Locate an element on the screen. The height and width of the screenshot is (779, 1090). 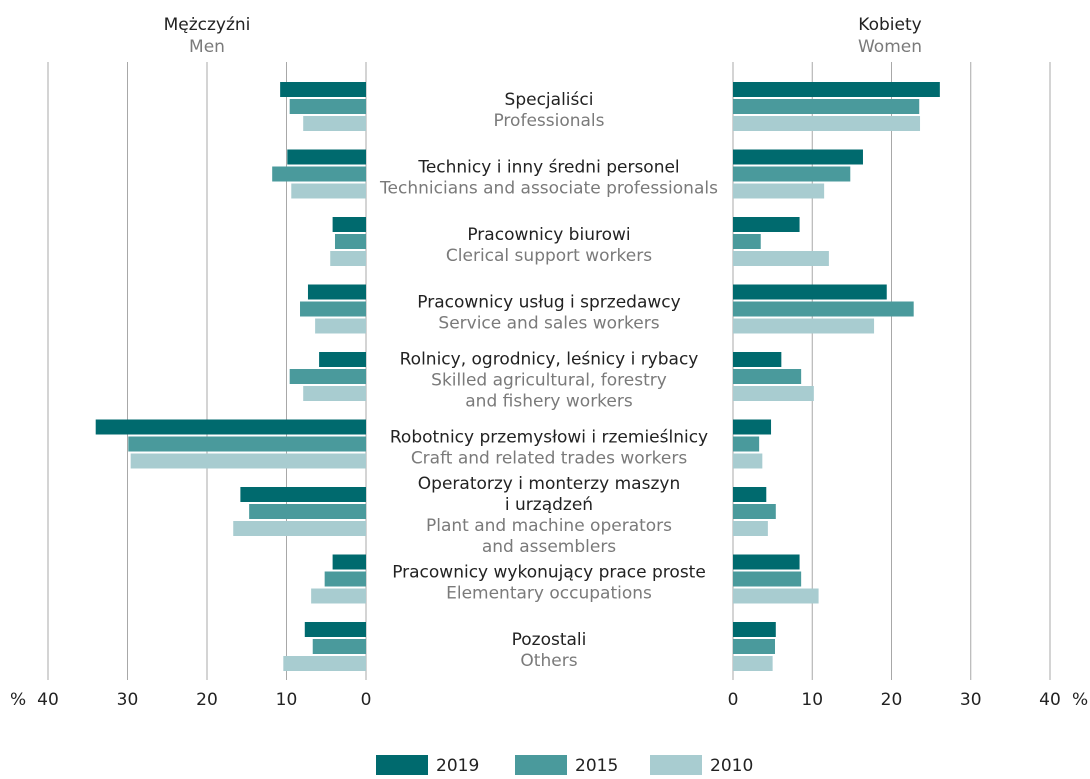
category-label-en: Skilled agricultural, forestry is located at coordinates (549, 381).